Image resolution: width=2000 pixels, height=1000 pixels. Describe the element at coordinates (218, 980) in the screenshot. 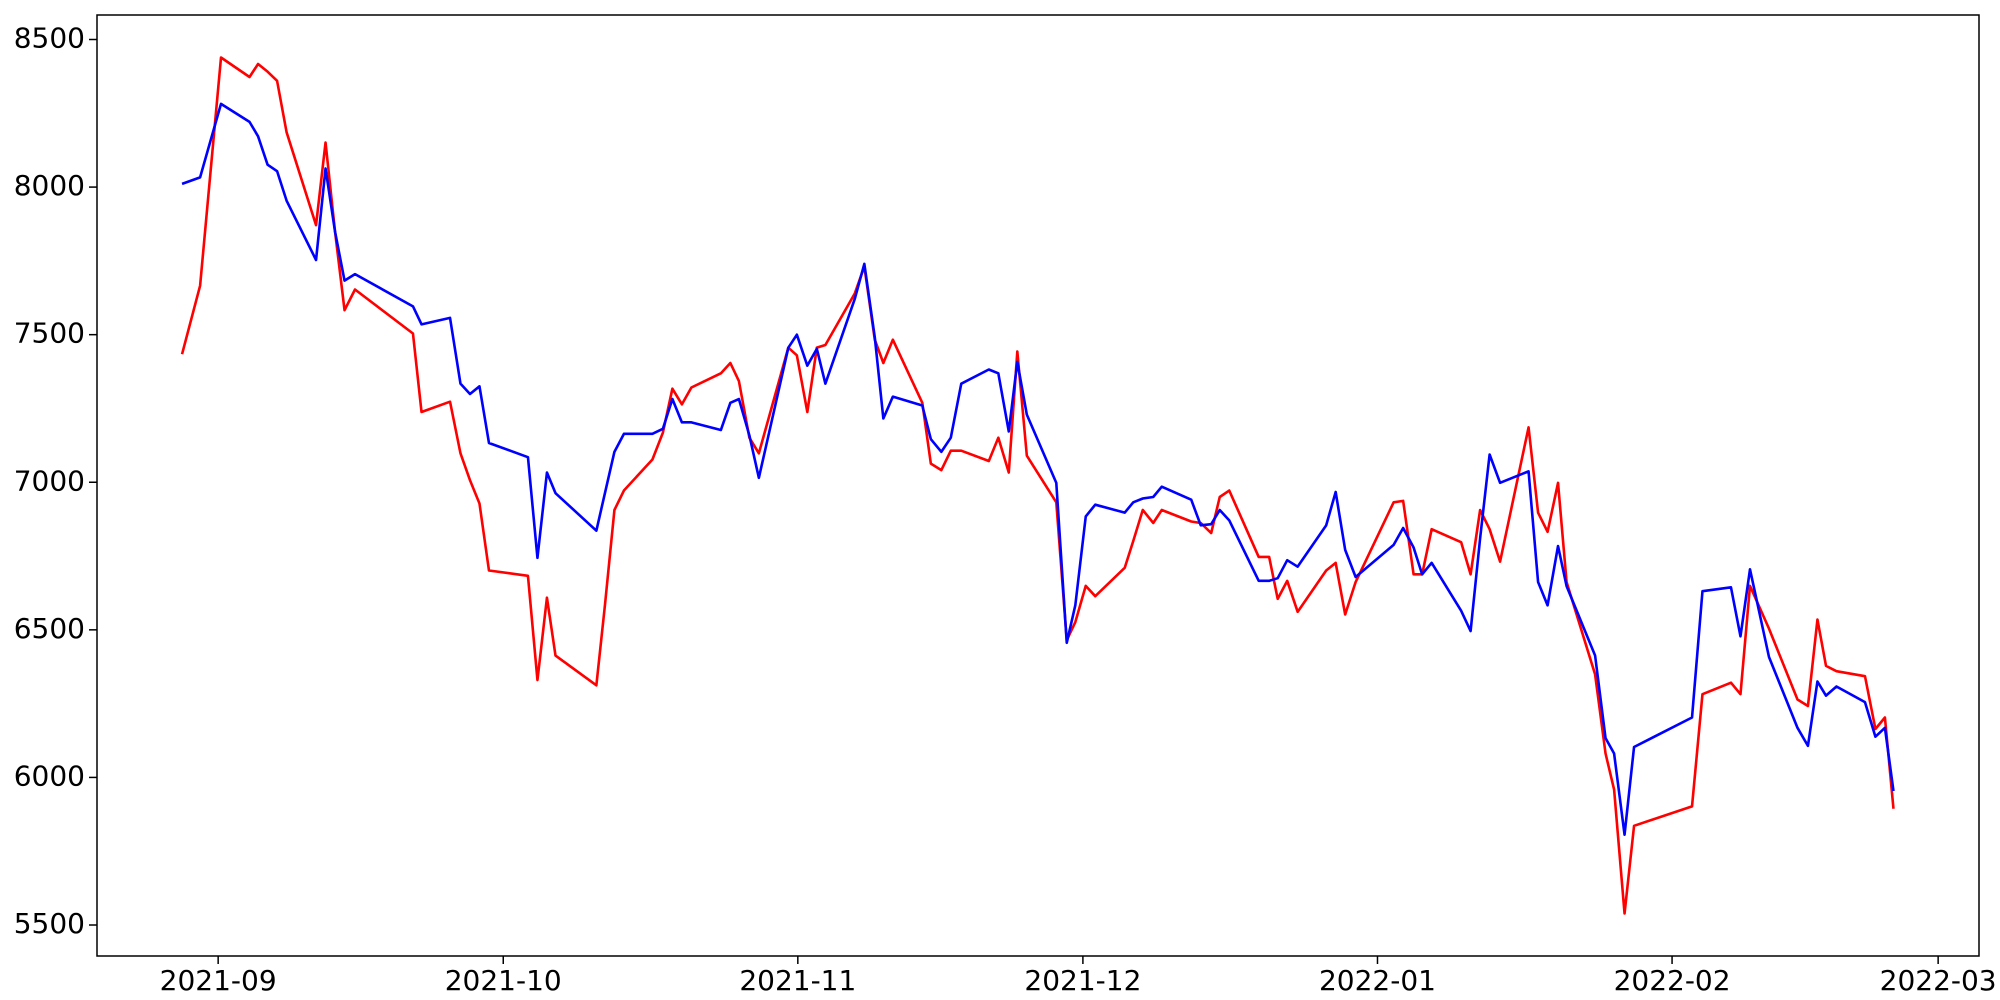

I see `x-tick-label: 2021-09` at that location.